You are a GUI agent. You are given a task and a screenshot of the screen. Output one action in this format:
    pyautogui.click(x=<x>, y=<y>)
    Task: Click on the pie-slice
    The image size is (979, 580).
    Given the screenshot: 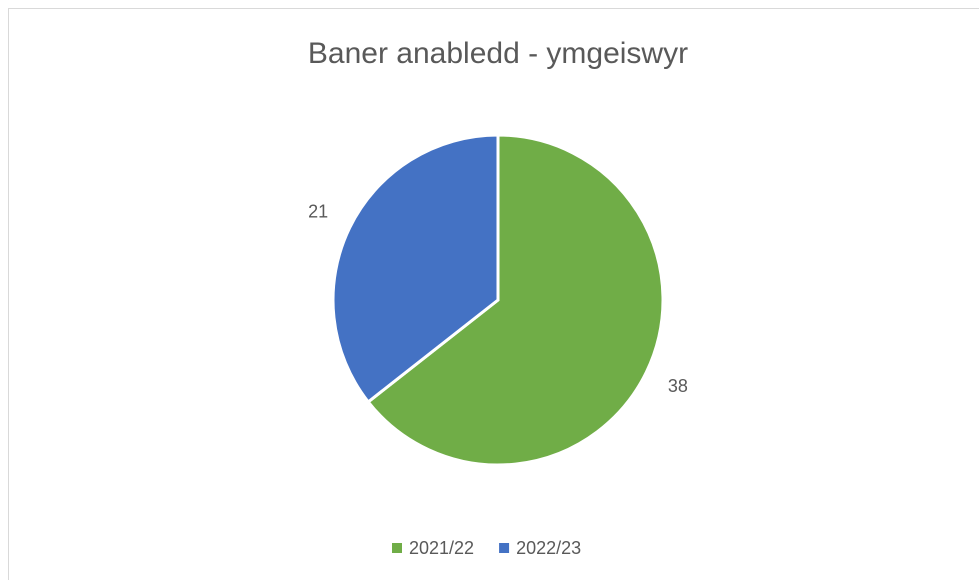 What is the action you would take?
    pyautogui.click(x=415, y=268)
    